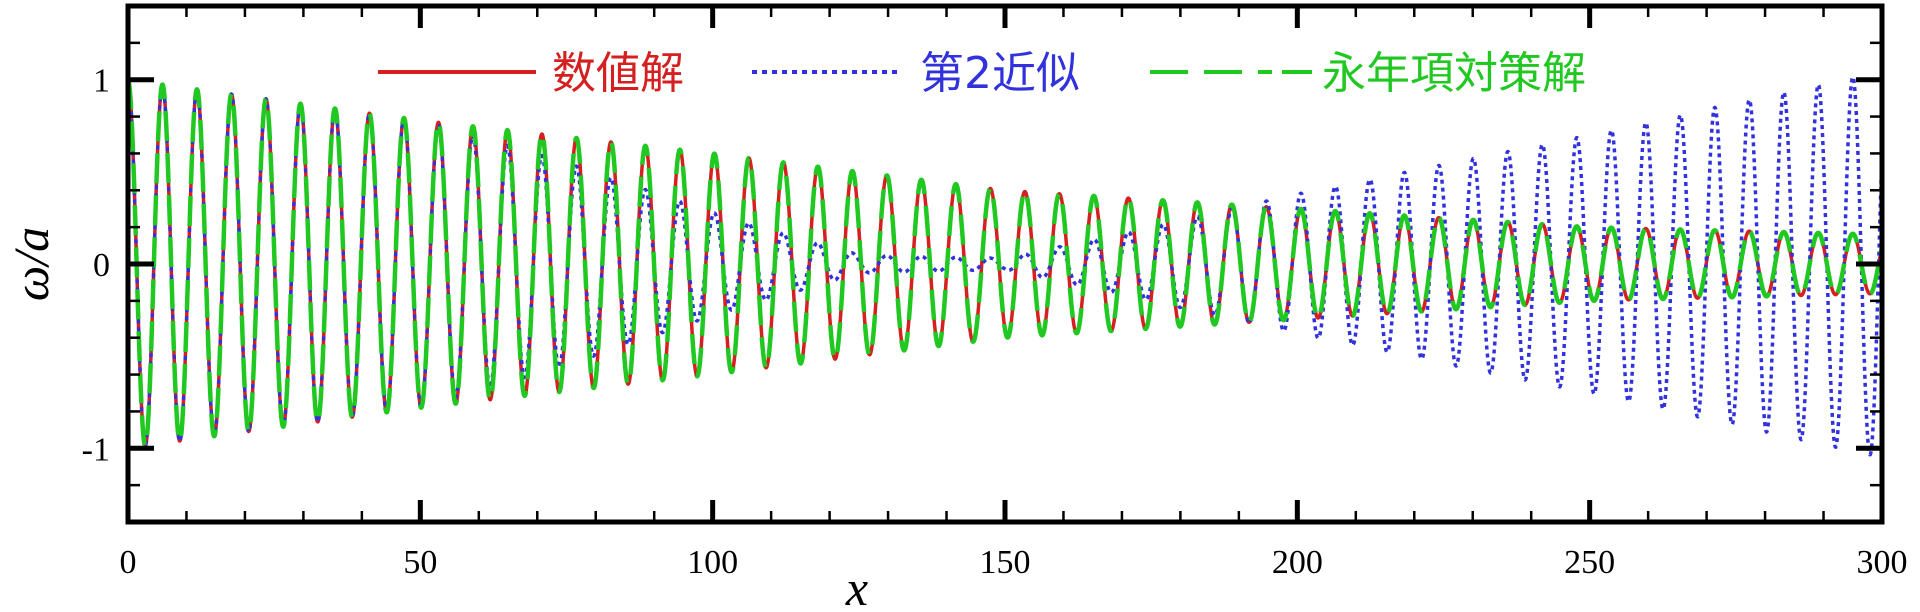 Image resolution: width=1920 pixels, height=612 pixels. What do you see at coordinates (128, 562) in the screenshot?
I see `x-tick-label: 0` at bounding box center [128, 562].